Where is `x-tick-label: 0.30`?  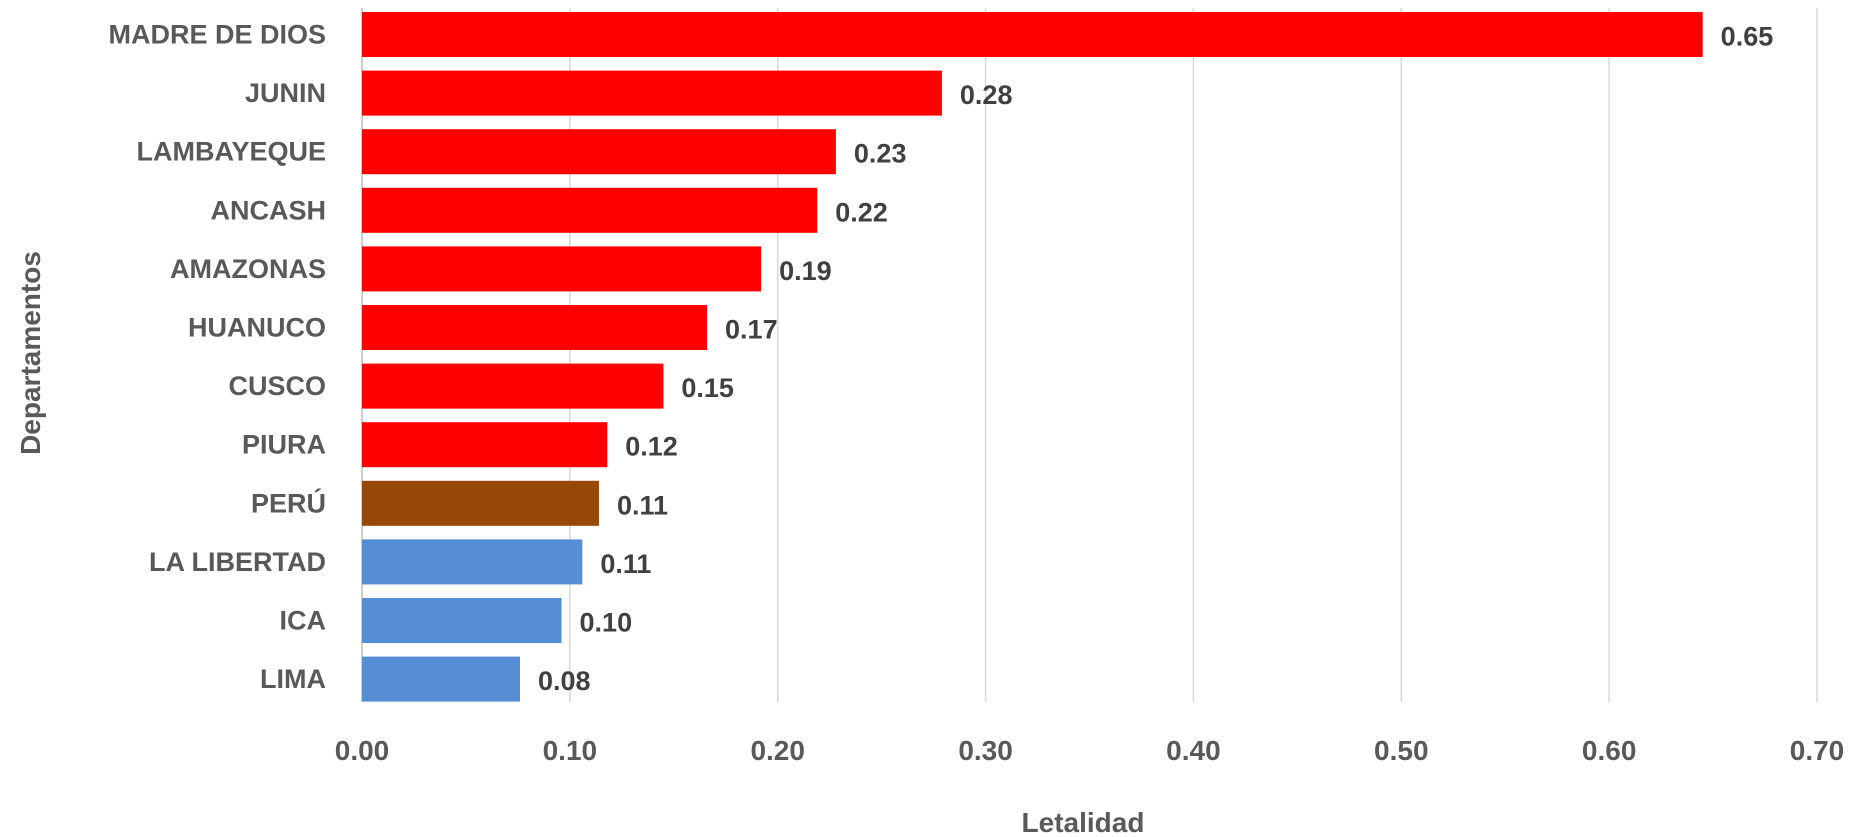
x-tick-label: 0.30 is located at coordinates (985, 750).